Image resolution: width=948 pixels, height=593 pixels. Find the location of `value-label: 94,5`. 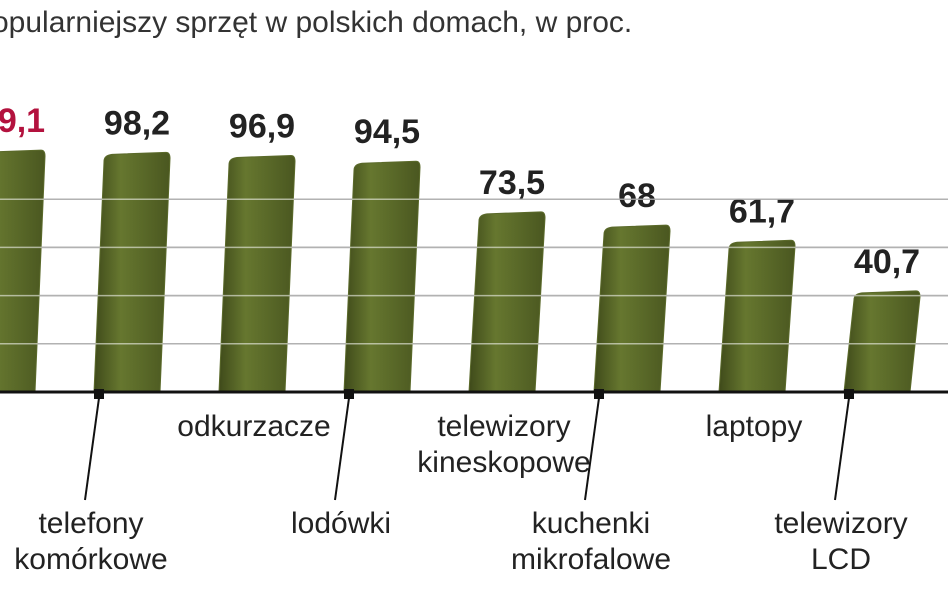

value-label: 94,5 is located at coordinates (387, 132).